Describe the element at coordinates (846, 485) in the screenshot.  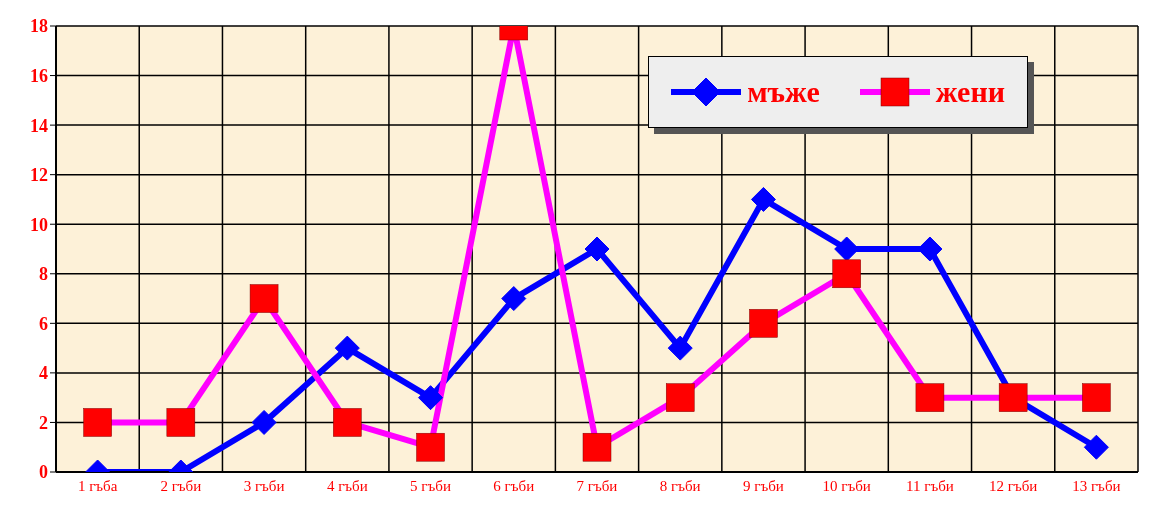
I see `x-tick-label: 10 гъби` at that location.